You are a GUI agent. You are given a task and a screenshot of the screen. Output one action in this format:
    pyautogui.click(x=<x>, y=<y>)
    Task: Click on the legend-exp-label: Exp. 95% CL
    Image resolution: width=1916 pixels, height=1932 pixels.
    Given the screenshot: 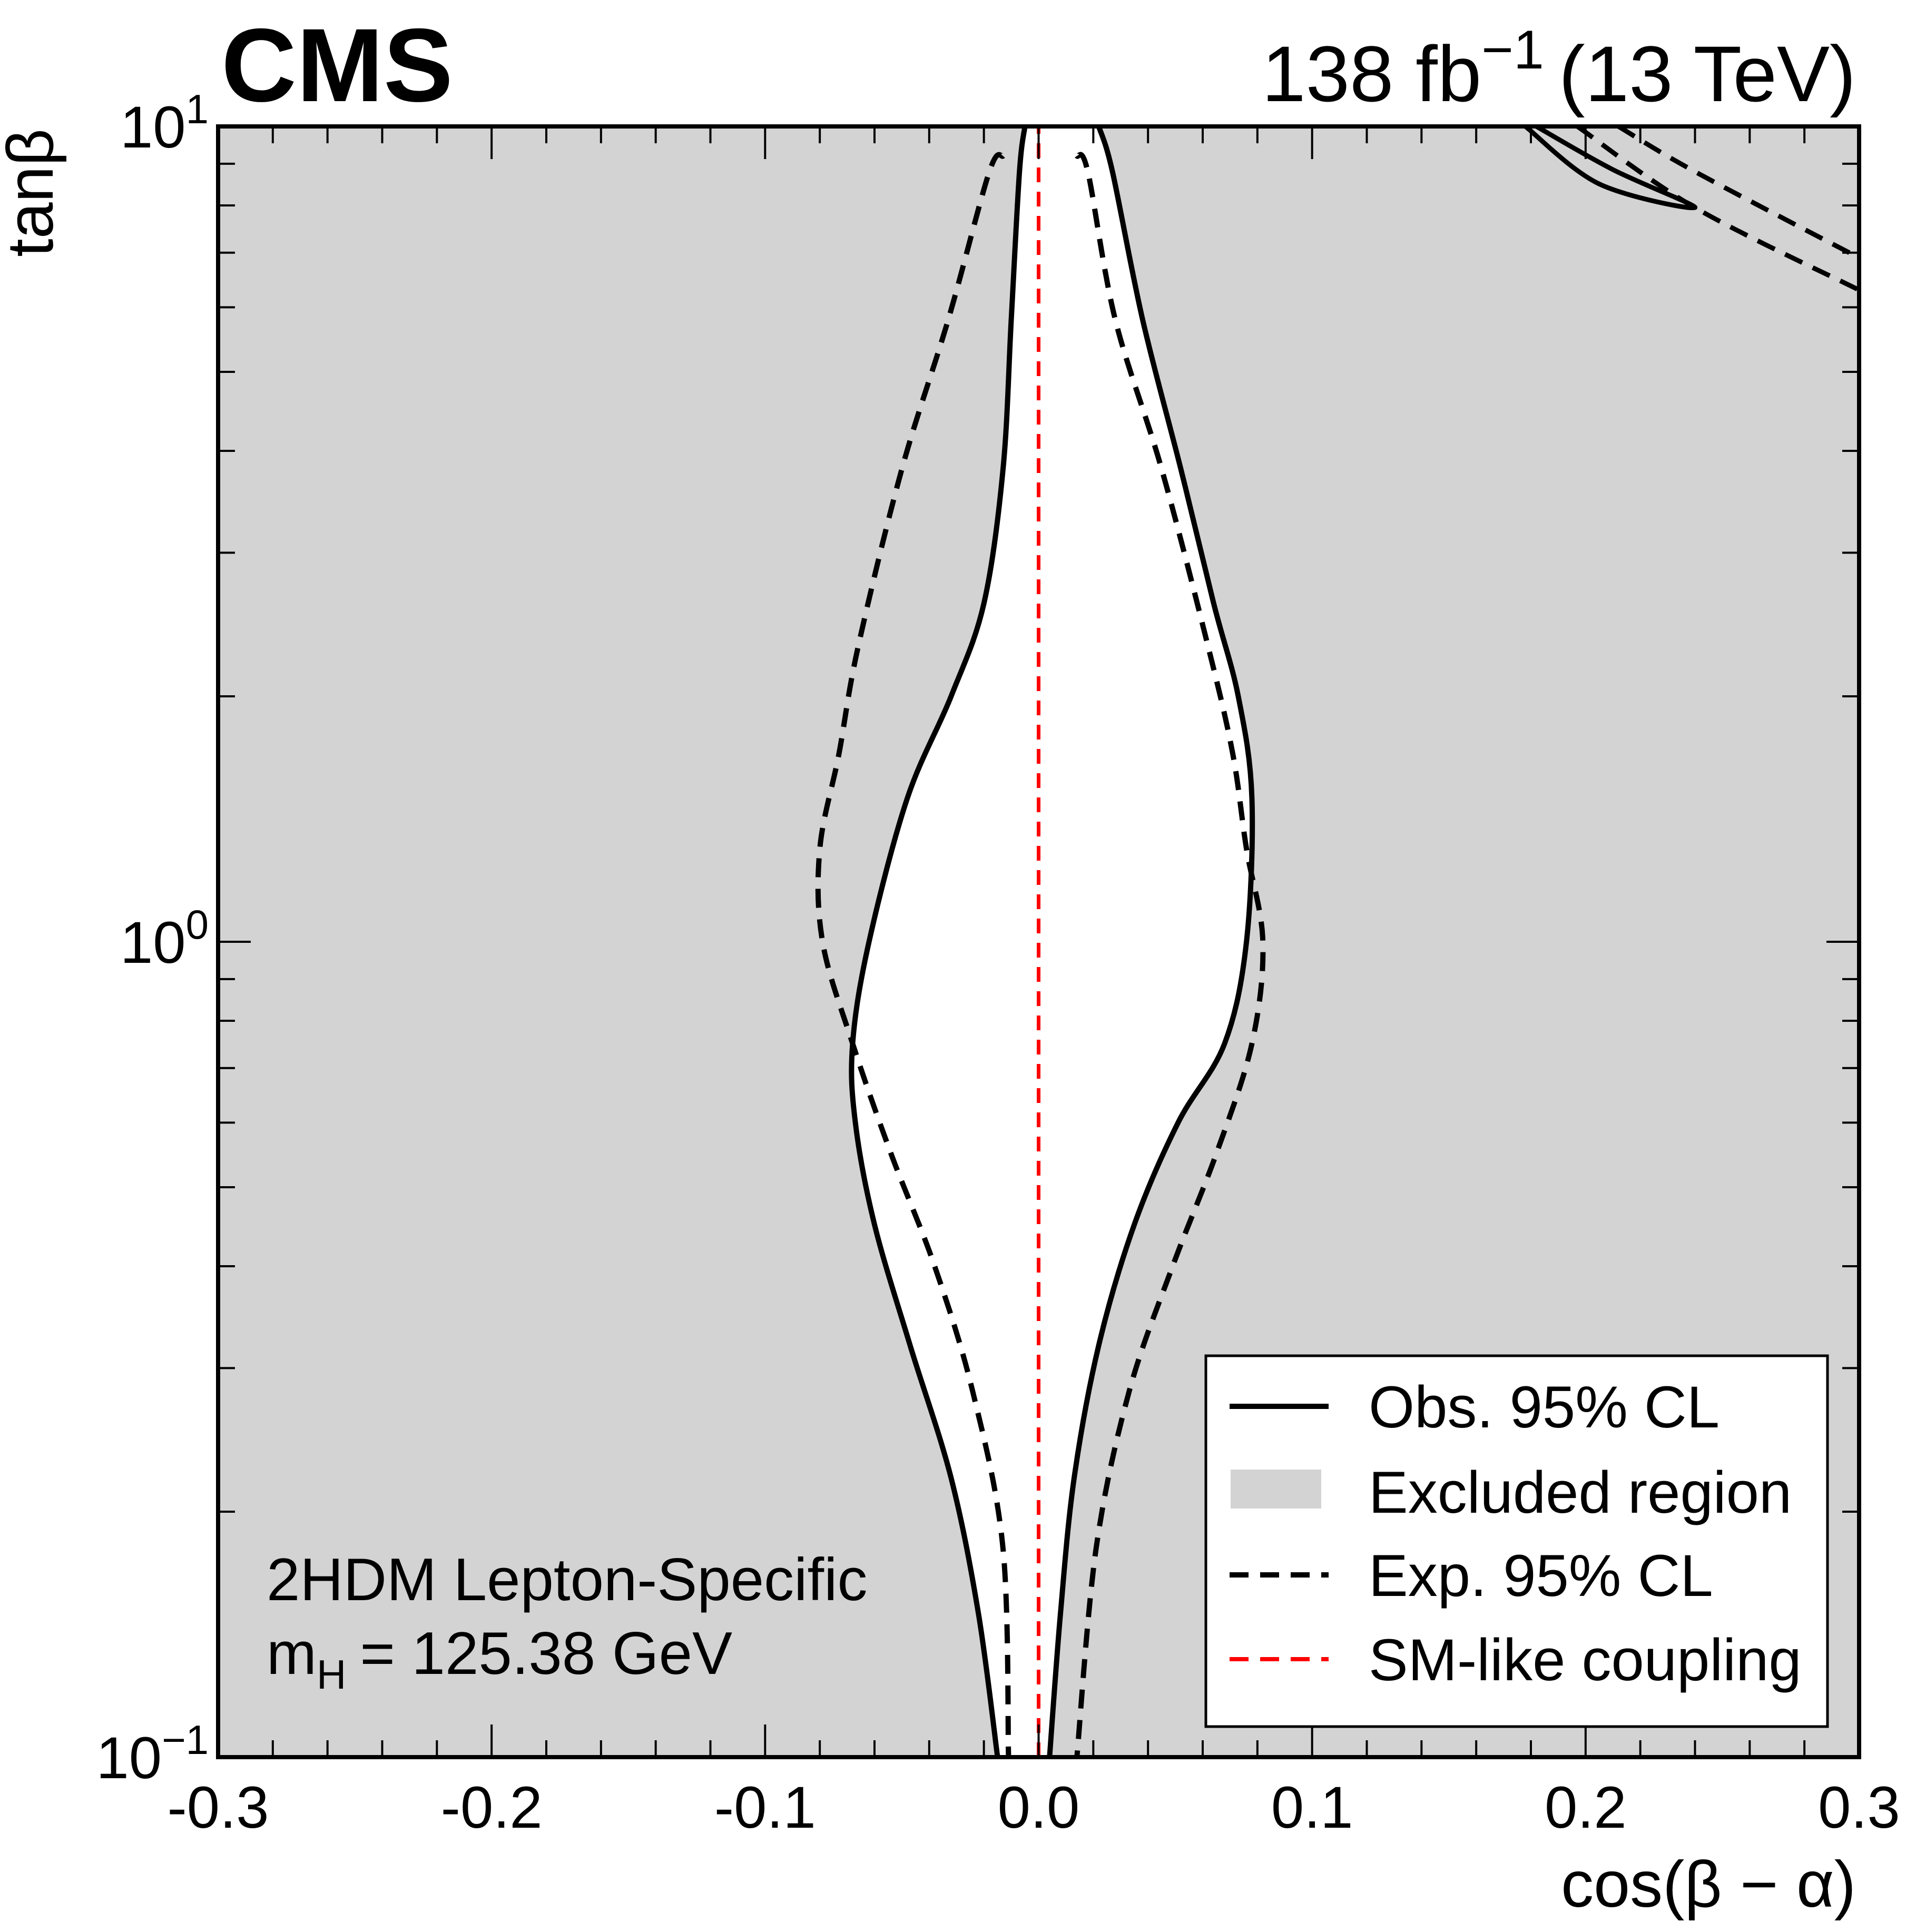 What is the action you would take?
    pyautogui.click(x=1541, y=1576)
    